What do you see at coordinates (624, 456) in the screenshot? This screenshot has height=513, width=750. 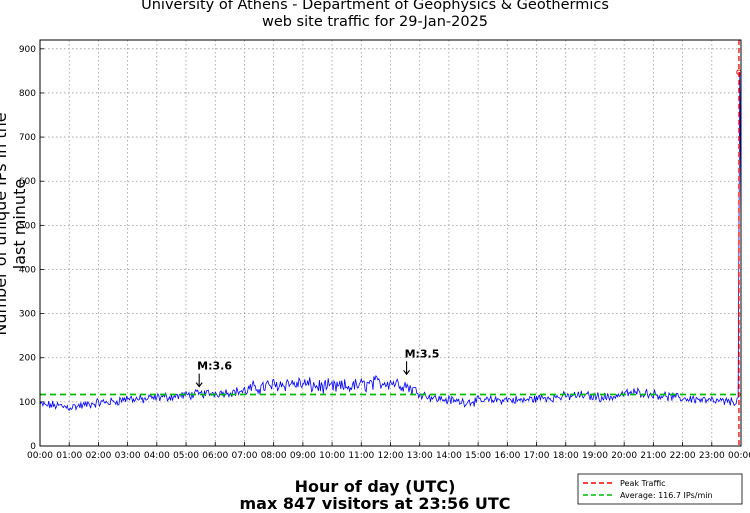 I see `x-tick-label: 20:00` at bounding box center [624, 456].